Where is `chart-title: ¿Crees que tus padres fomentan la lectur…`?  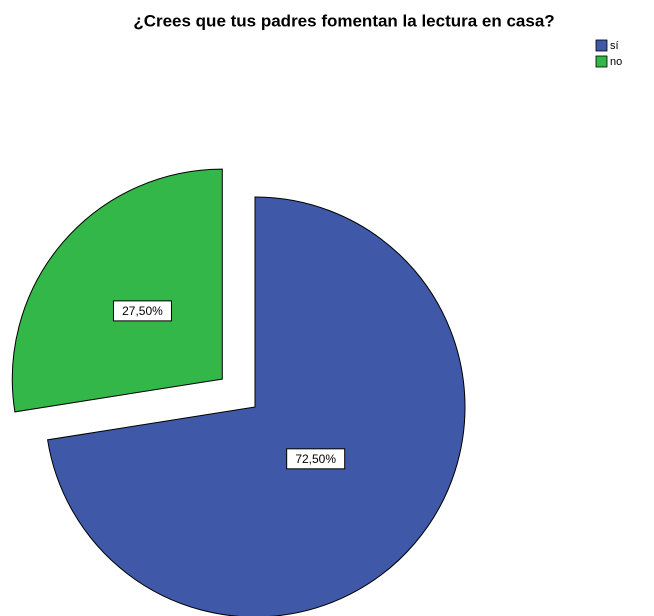 chart-title: ¿Crees que tus padres fomentan la lectur… is located at coordinates (343, 20).